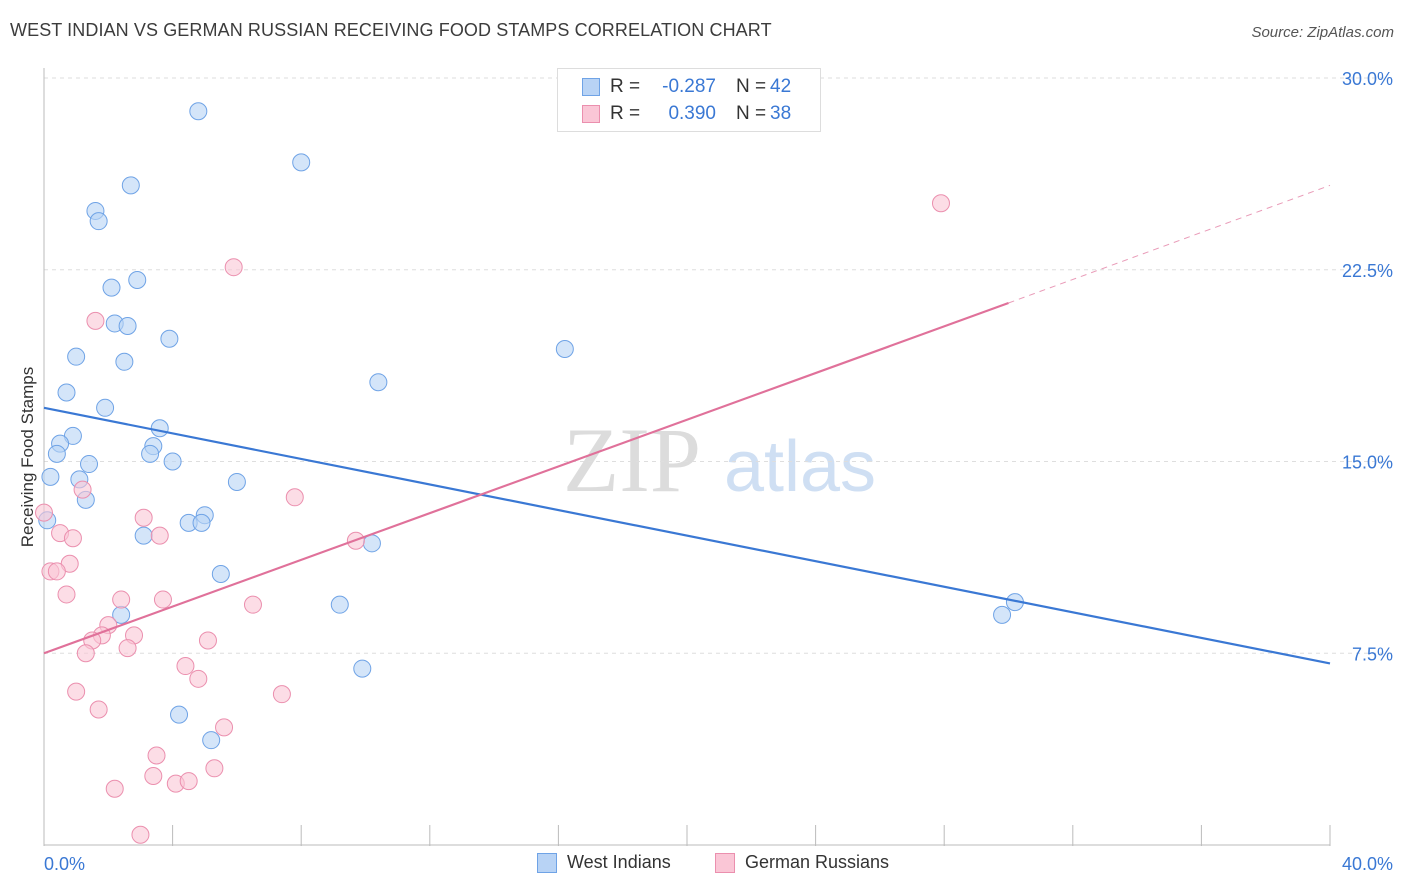  What do you see at coordinates (632, 460) in the screenshot?
I see `watermark-zip: ZIP` at bounding box center [632, 460].